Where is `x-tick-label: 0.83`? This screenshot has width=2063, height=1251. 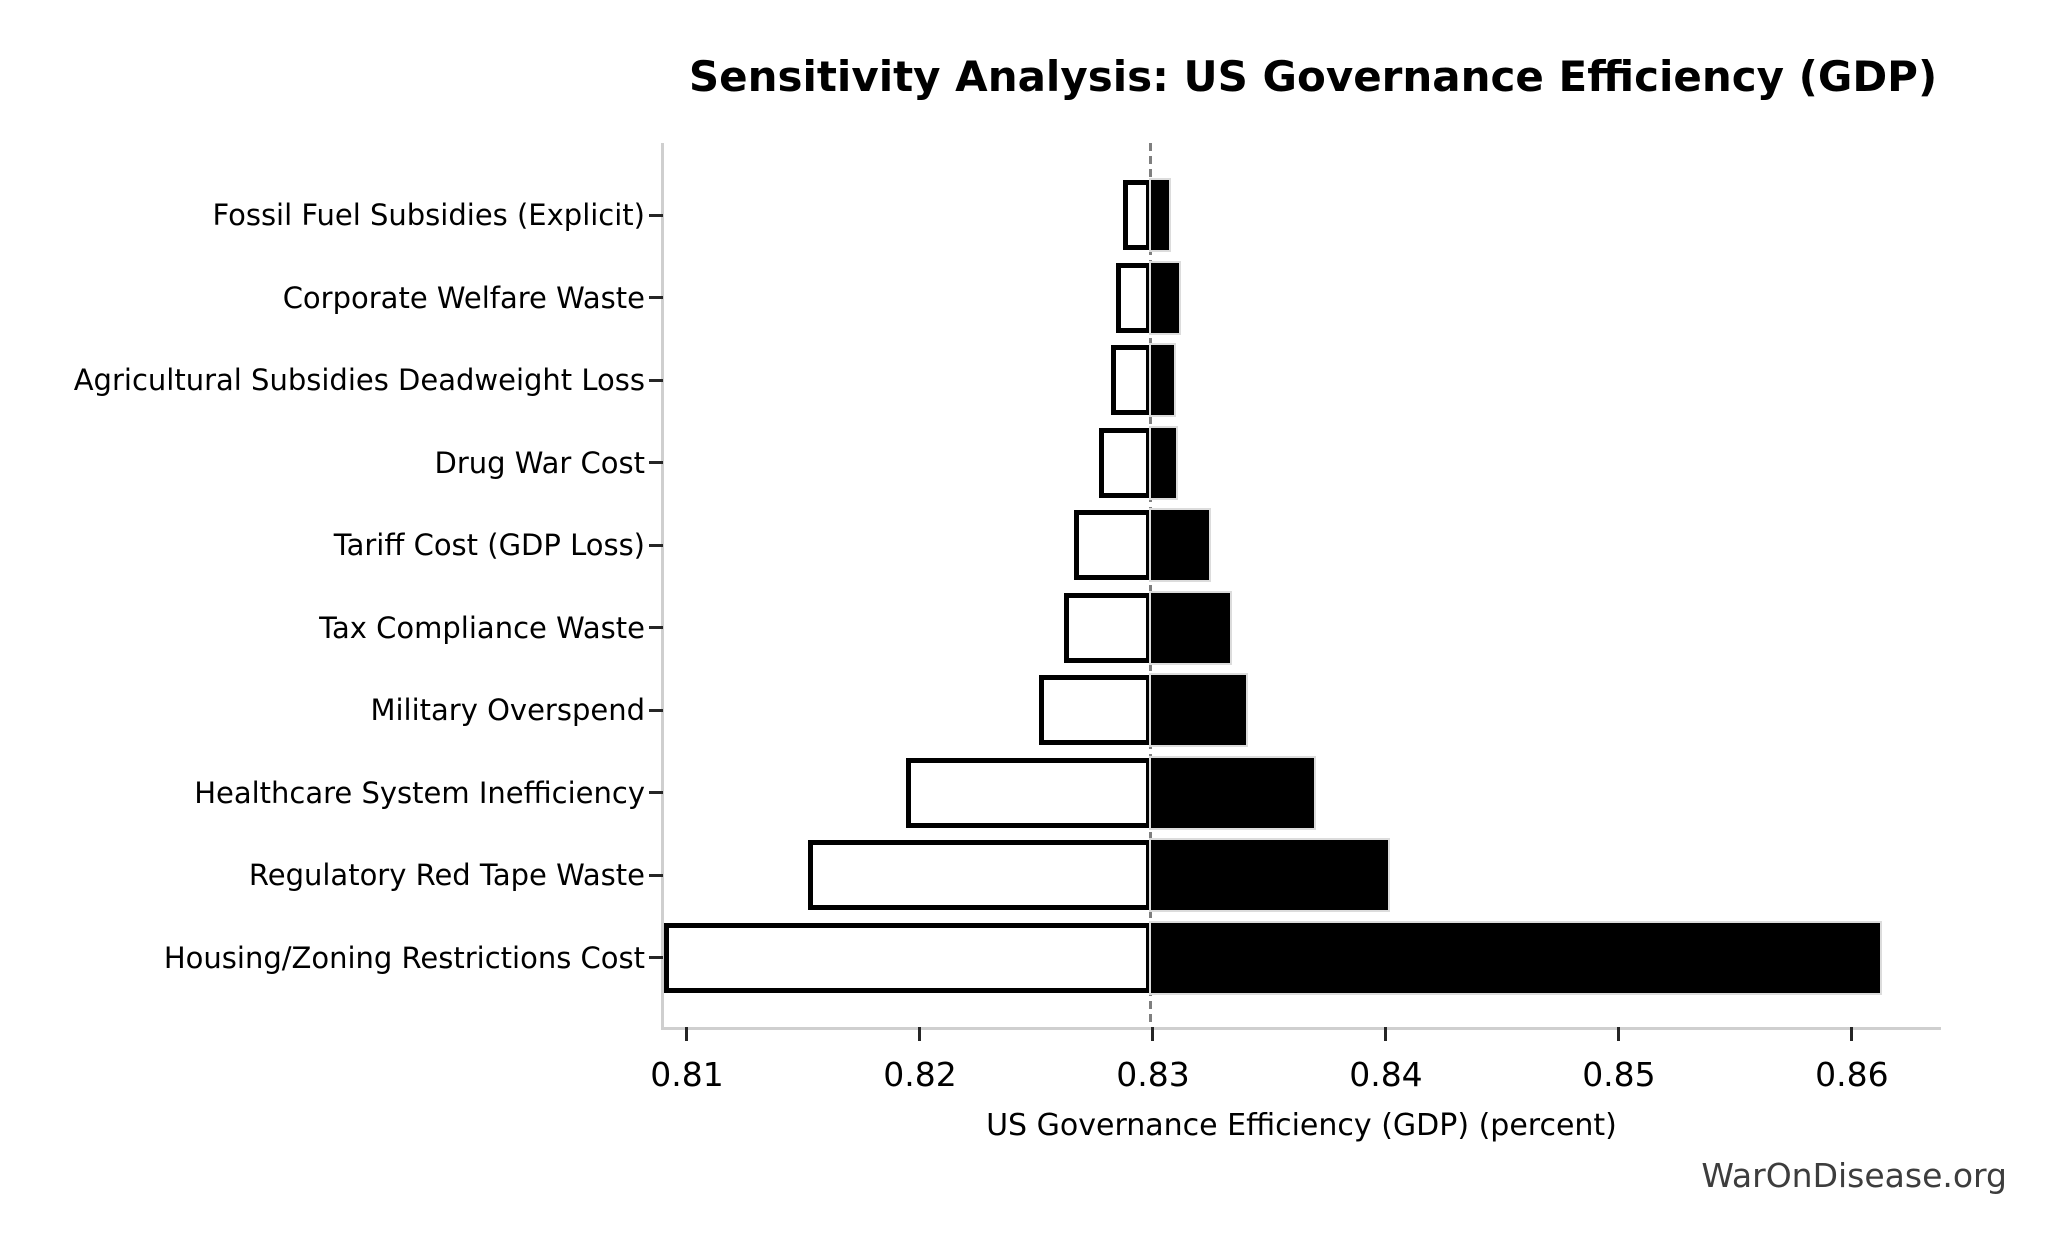
x-tick-label: 0.83 is located at coordinates (1153, 1074).